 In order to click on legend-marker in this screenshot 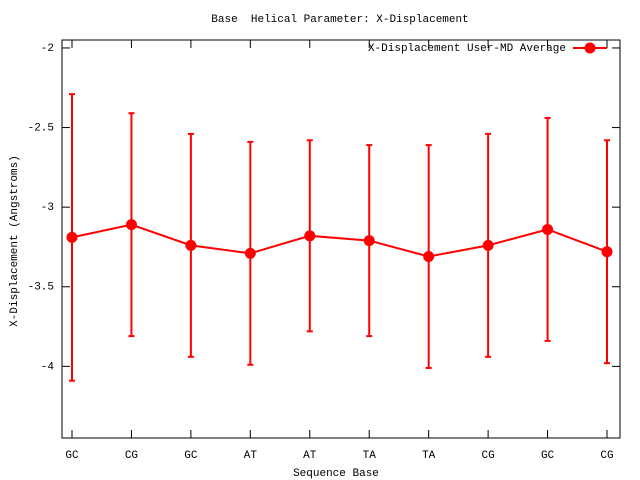, I will do `click(590, 48)`.